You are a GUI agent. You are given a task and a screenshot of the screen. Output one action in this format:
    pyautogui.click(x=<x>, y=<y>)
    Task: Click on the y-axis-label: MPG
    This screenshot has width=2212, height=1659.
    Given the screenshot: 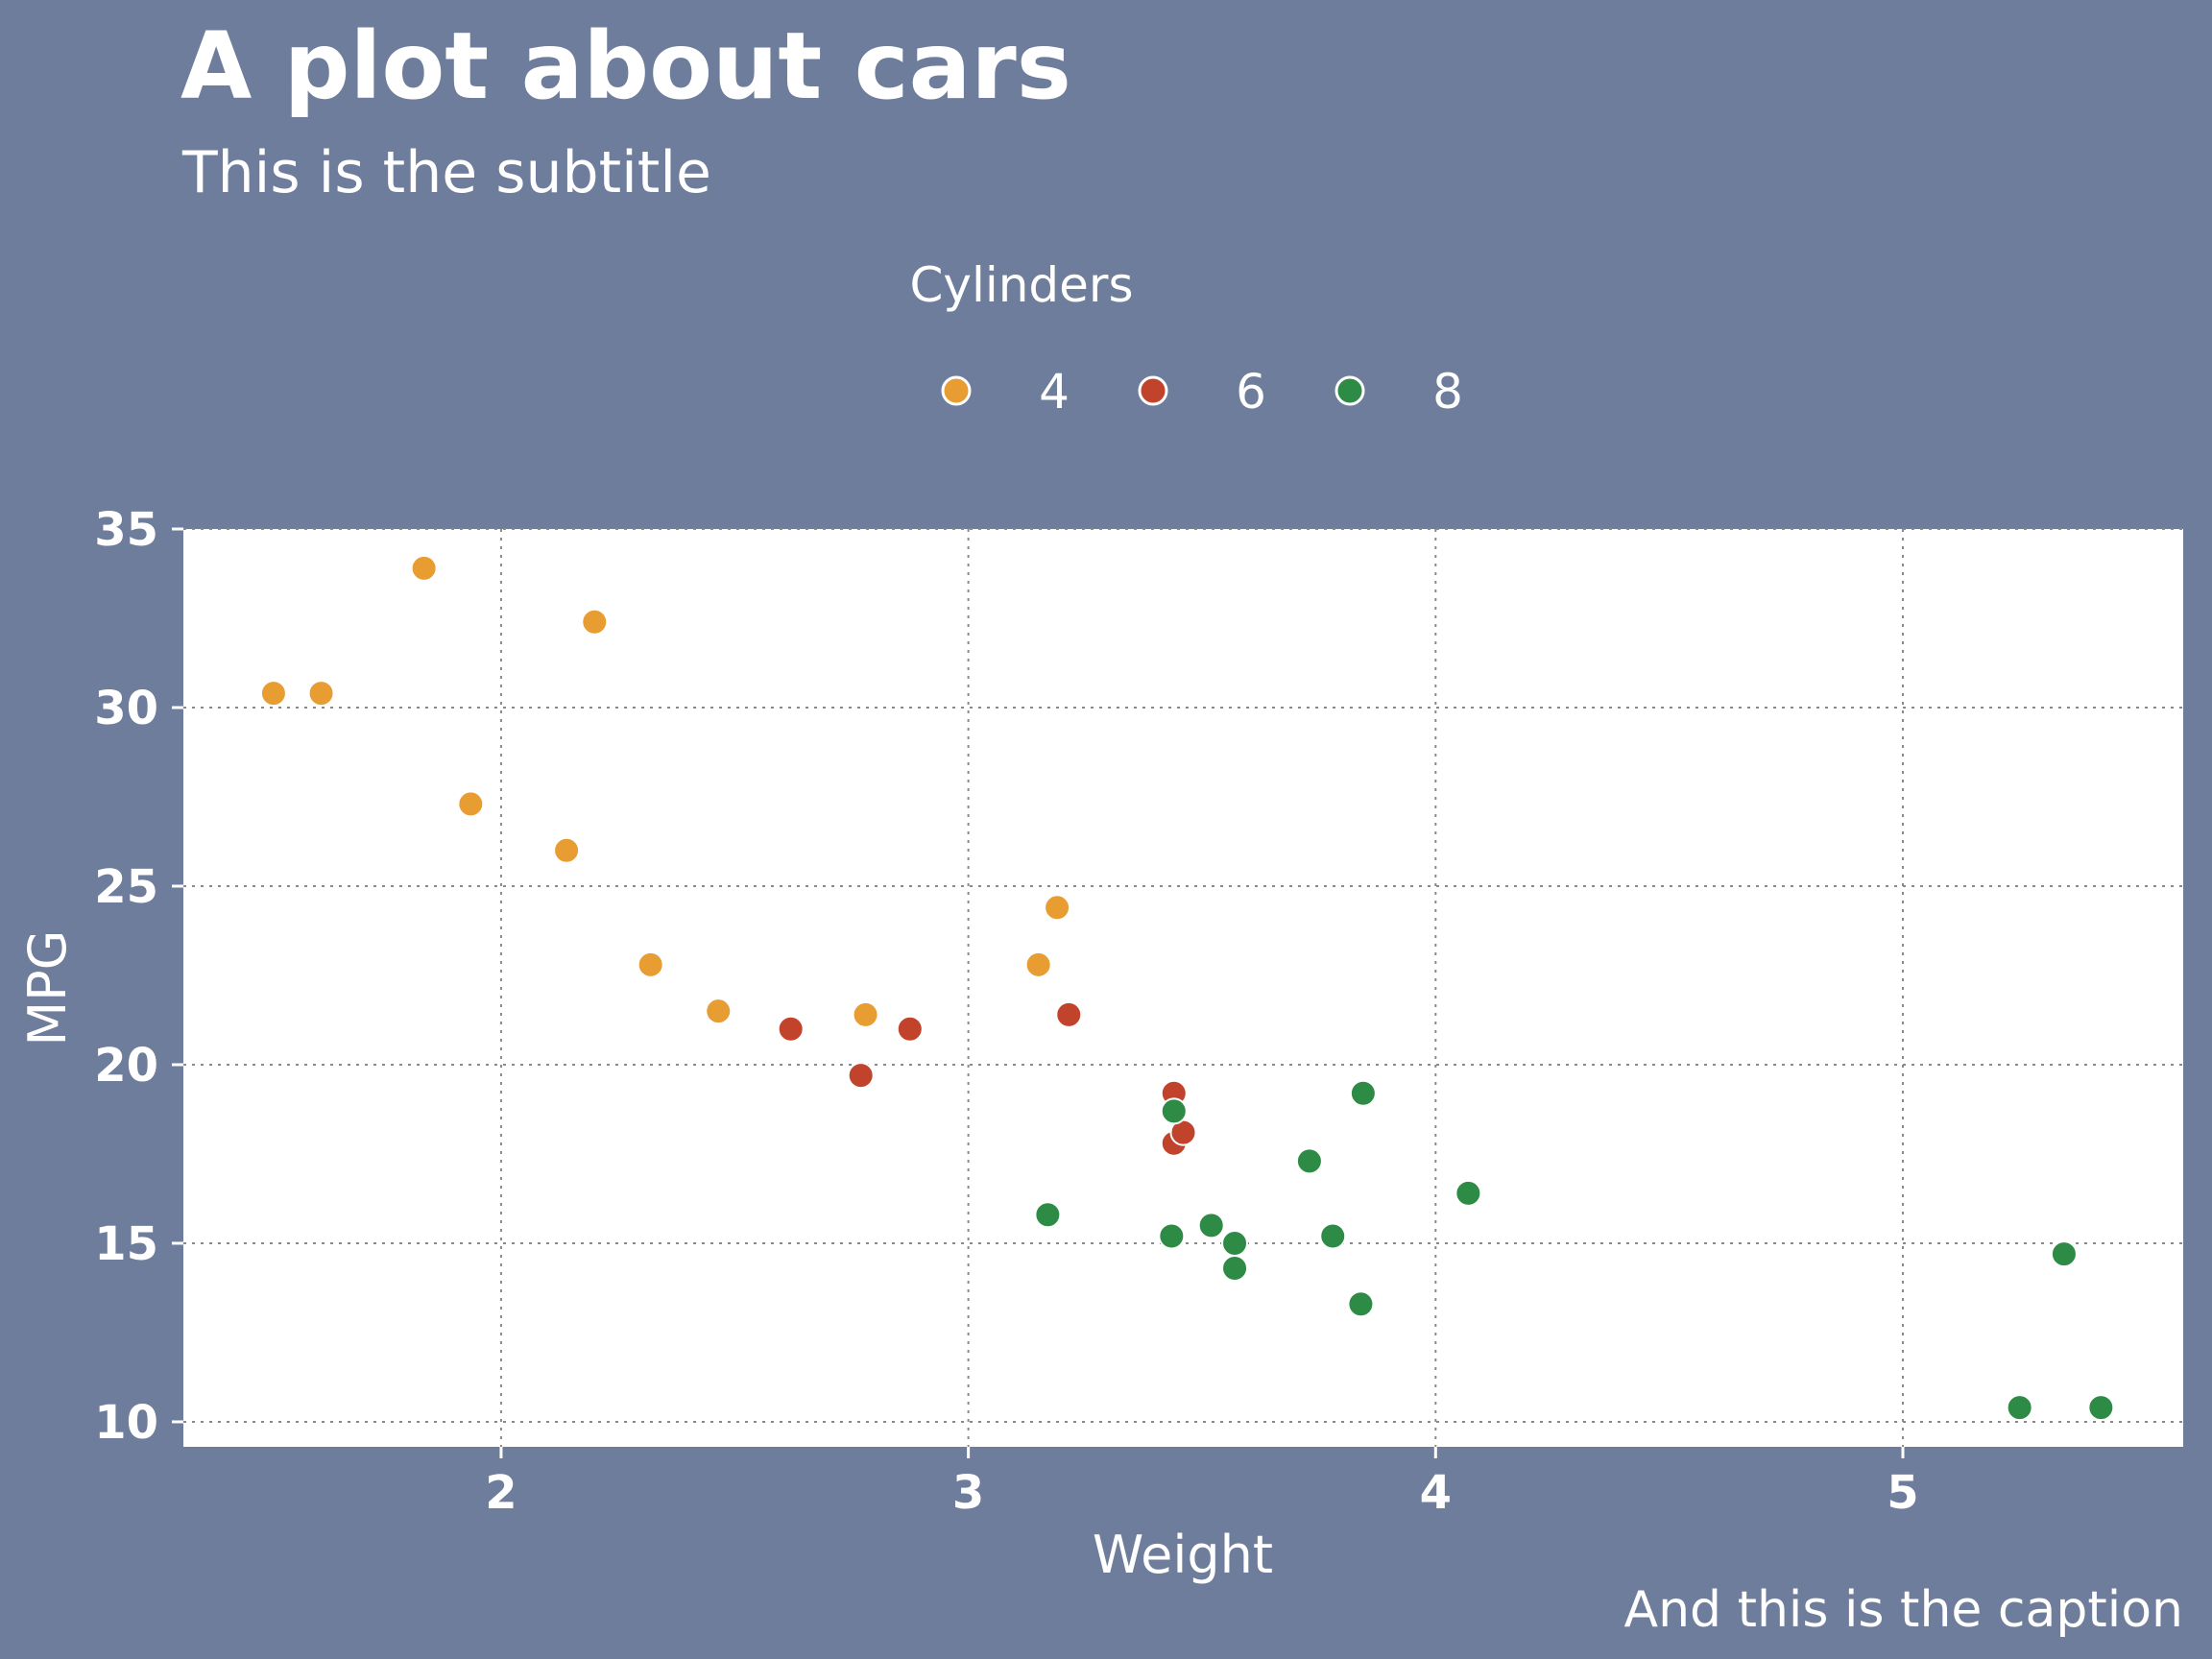 What is the action you would take?
    pyautogui.click(x=47, y=988)
    